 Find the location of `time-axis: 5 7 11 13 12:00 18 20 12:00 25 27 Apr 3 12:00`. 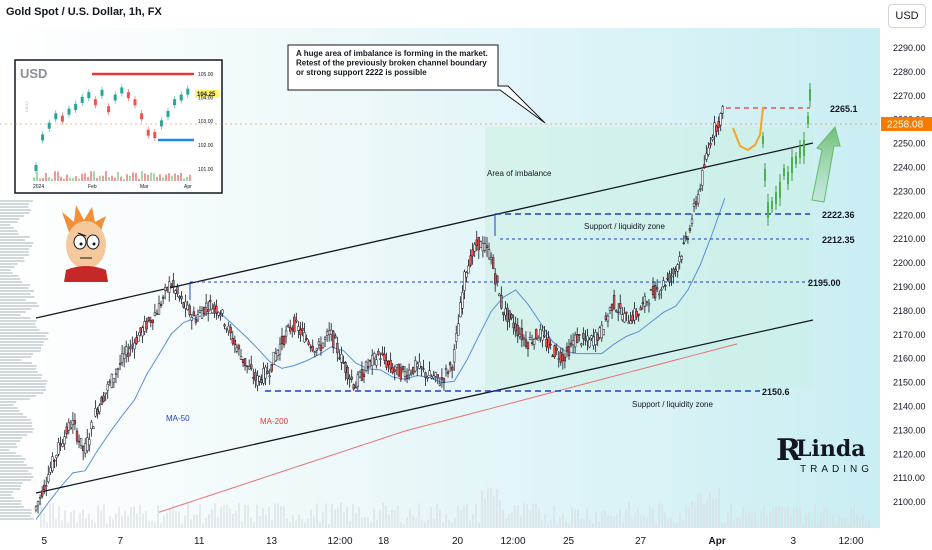

time-axis: 5 7 11 13 12:00 18 20 12:00 25 27 Apr 3 12:00 is located at coordinates (453, 541).